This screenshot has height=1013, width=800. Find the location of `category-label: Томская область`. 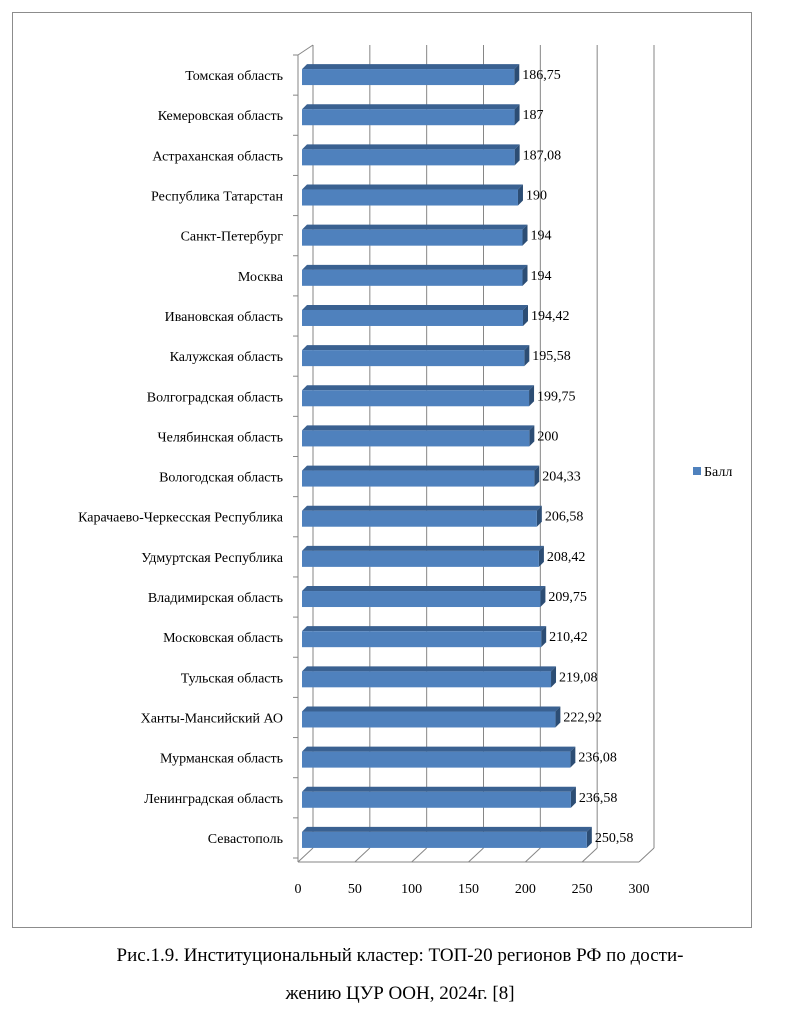

category-label: Томская область is located at coordinates (234, 76).